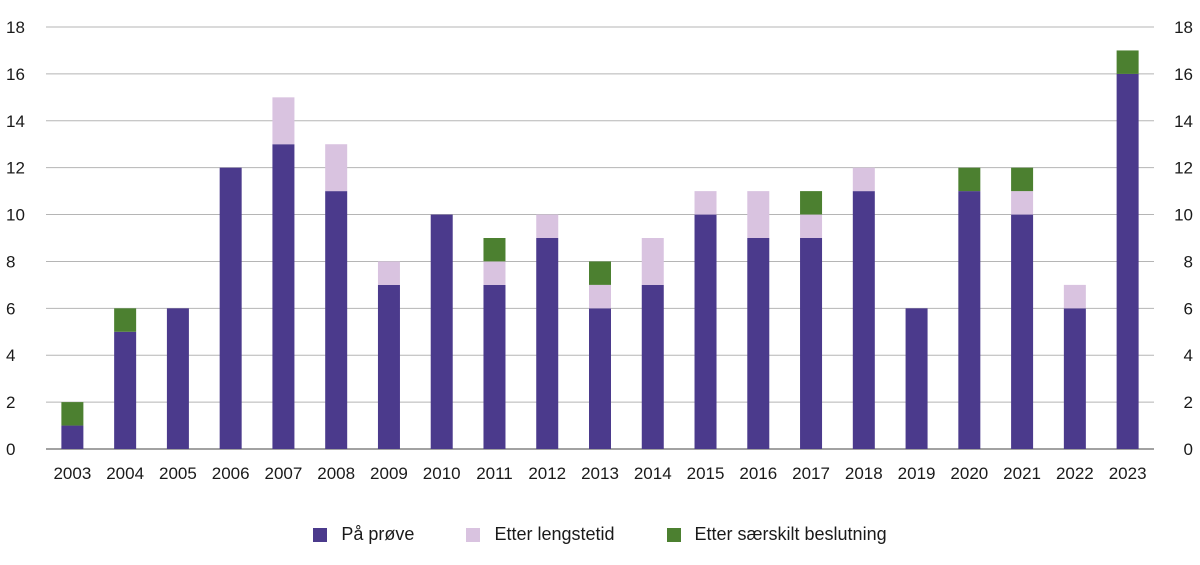  I want to click on x-tick-2022: 2022, so click(1075, 473).